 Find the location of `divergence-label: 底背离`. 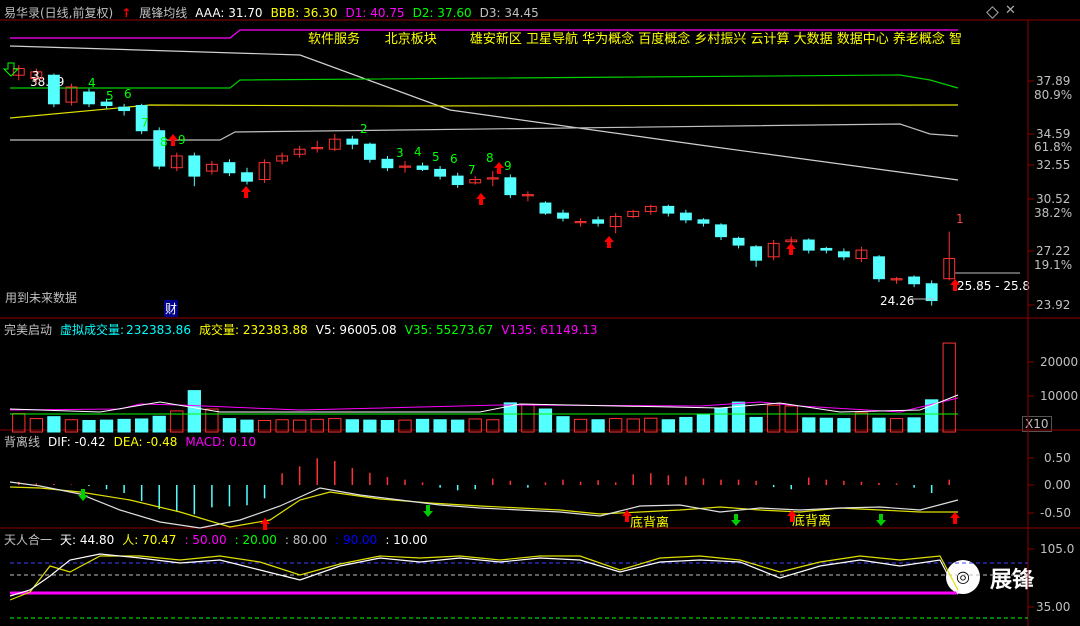

divergence-label: 底背离 is located at coordinates (812, 521).